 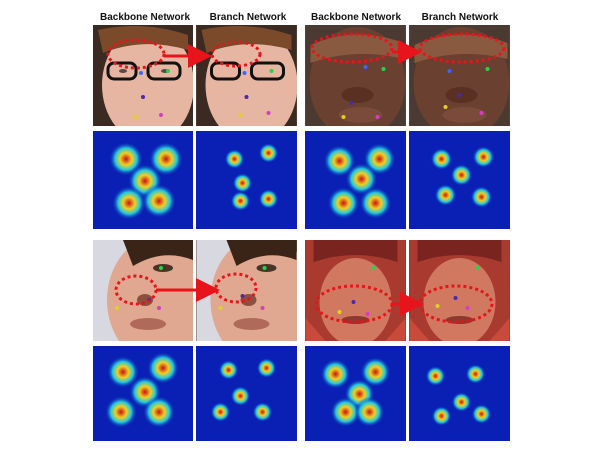 I want to click on heatmap-glasses-backbone, so click(x=143, y=180).